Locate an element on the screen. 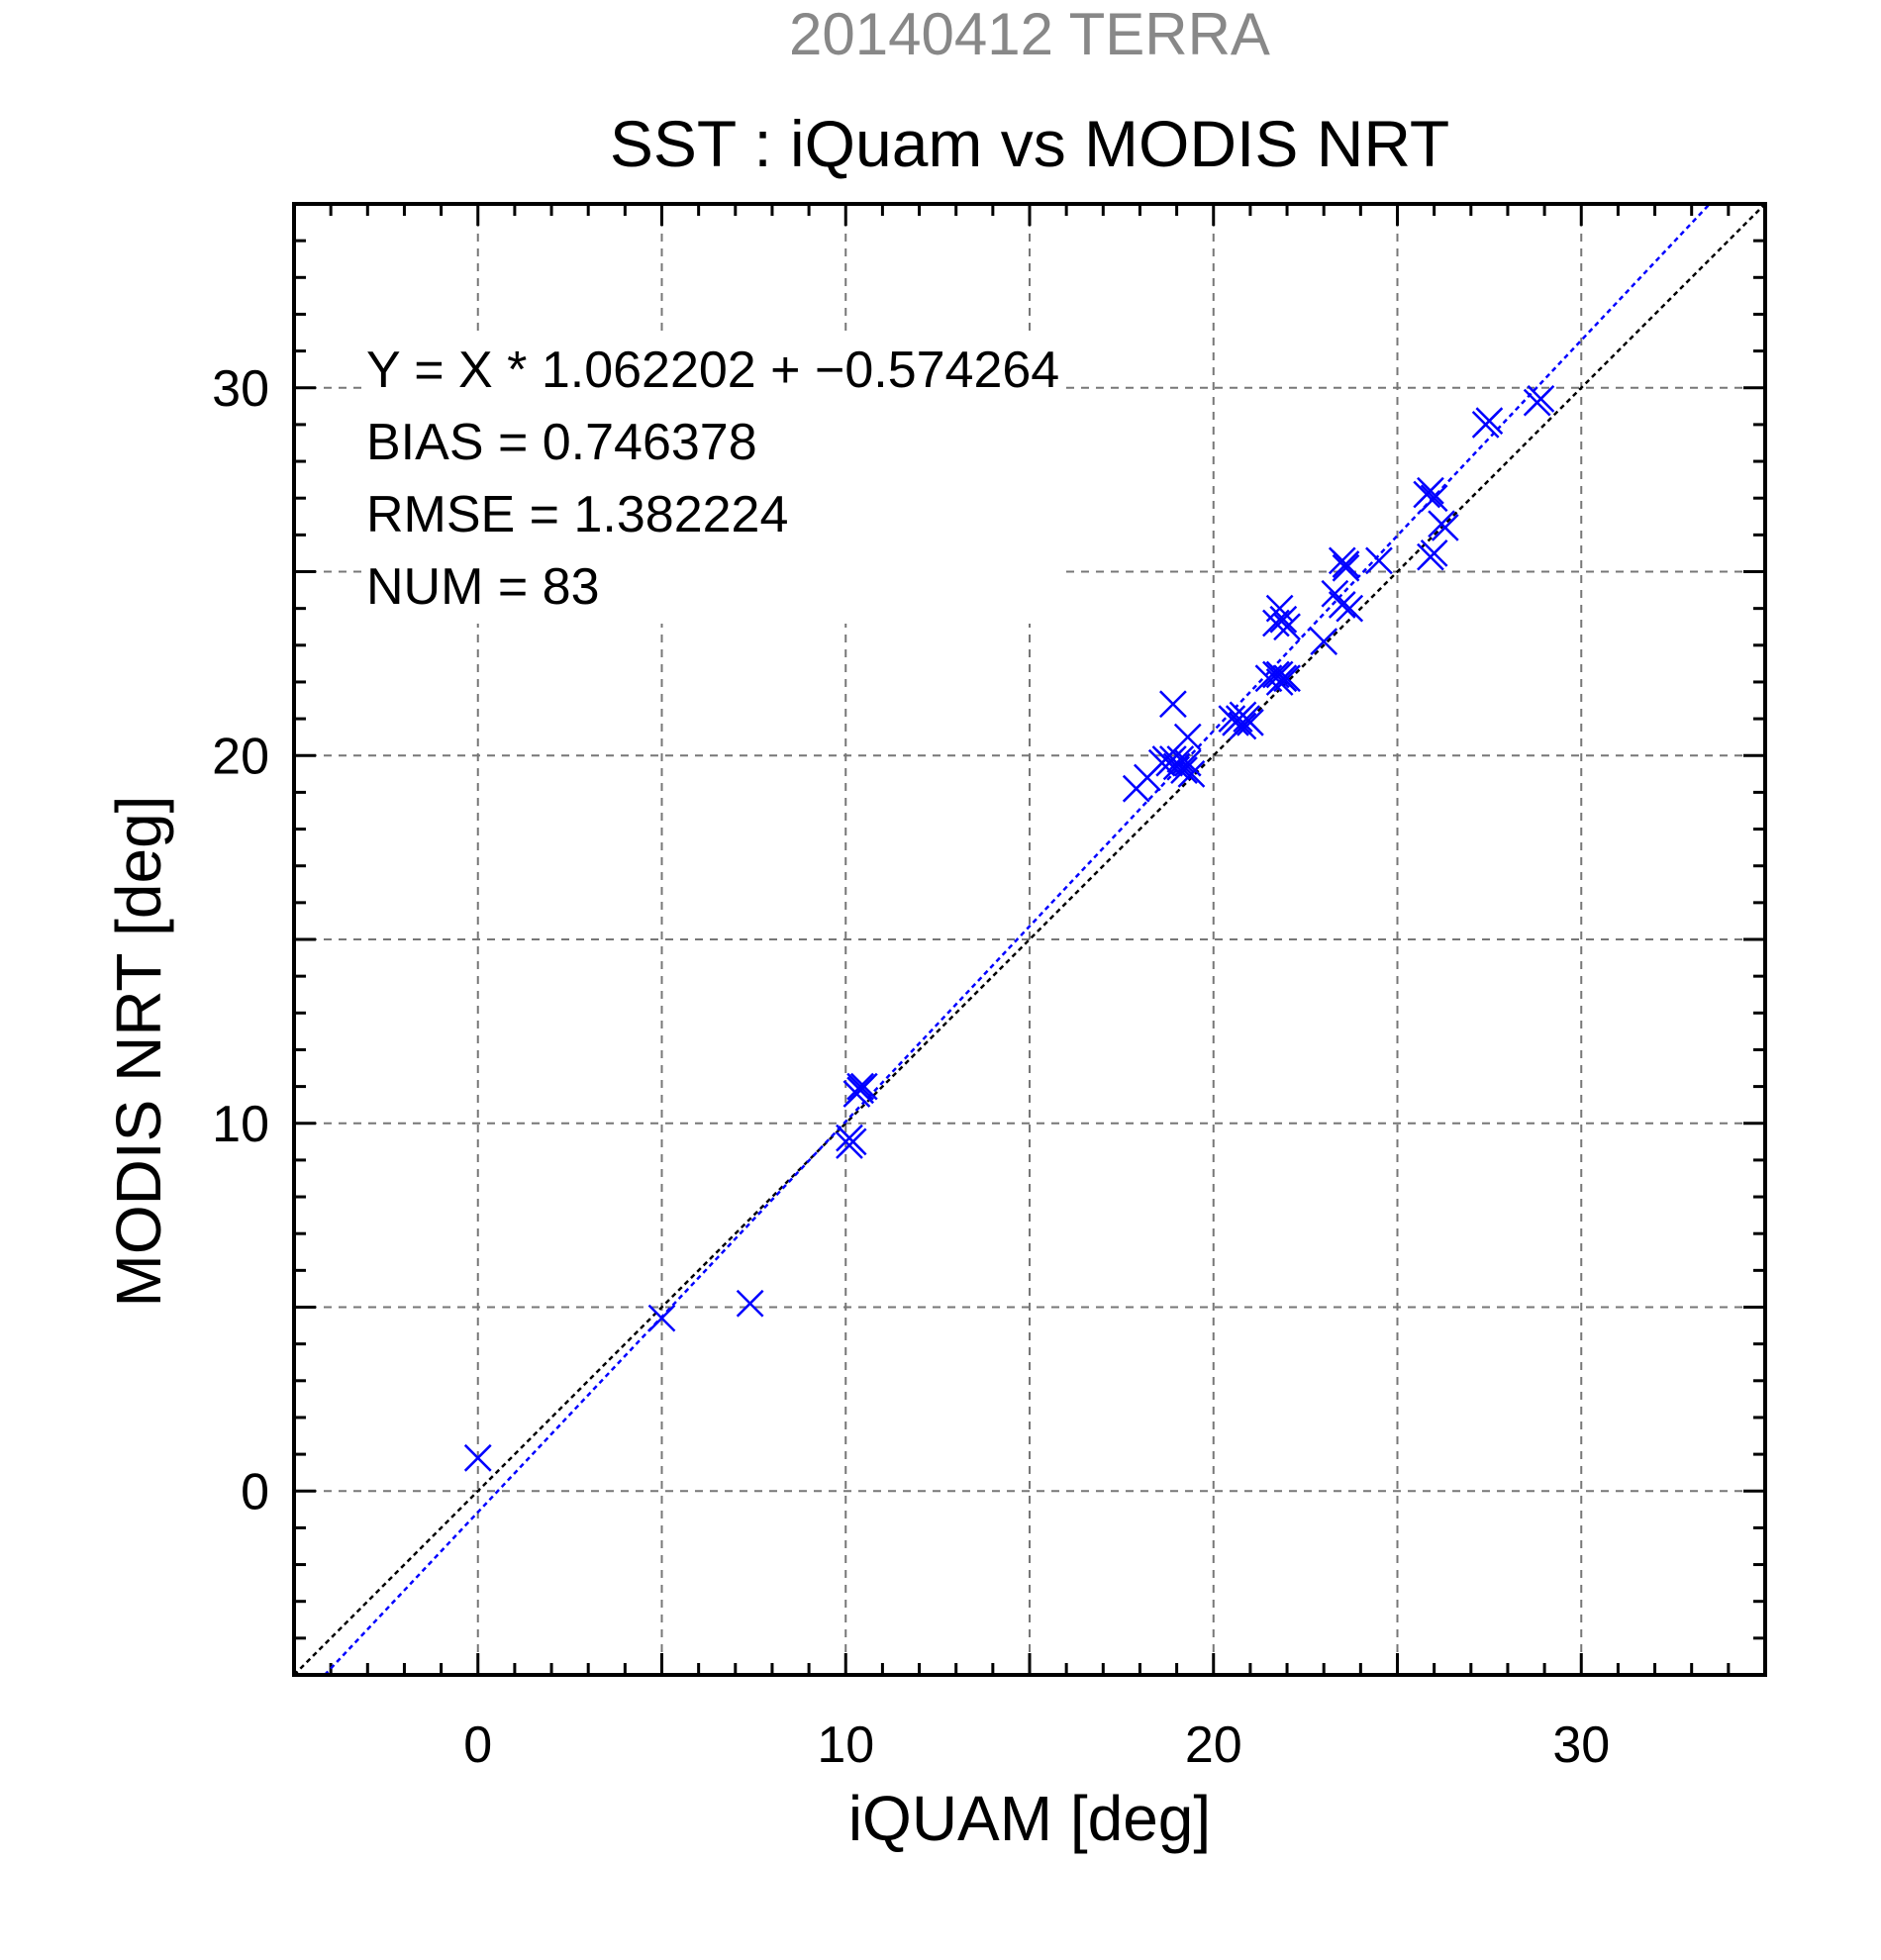 Image resolution: width=1881 pixels, height=1960 pixels. sample-count: NUM = 83 is located at coordinates (483, 587).